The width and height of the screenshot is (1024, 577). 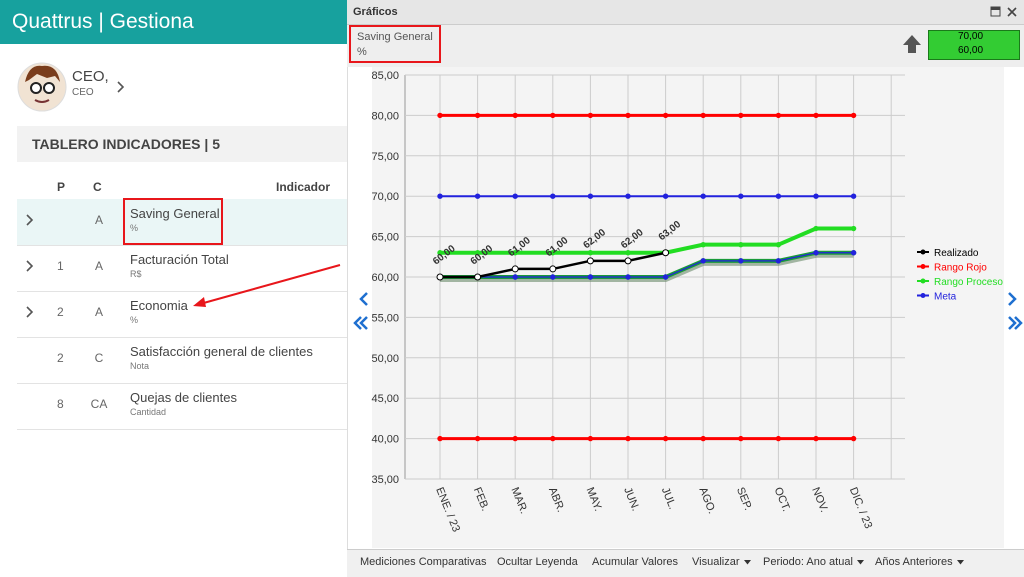 What do you see at coordinates (375, 12) in the screenshot?
I see `panel-title: Gráficos` at bounding box center [375, 12].